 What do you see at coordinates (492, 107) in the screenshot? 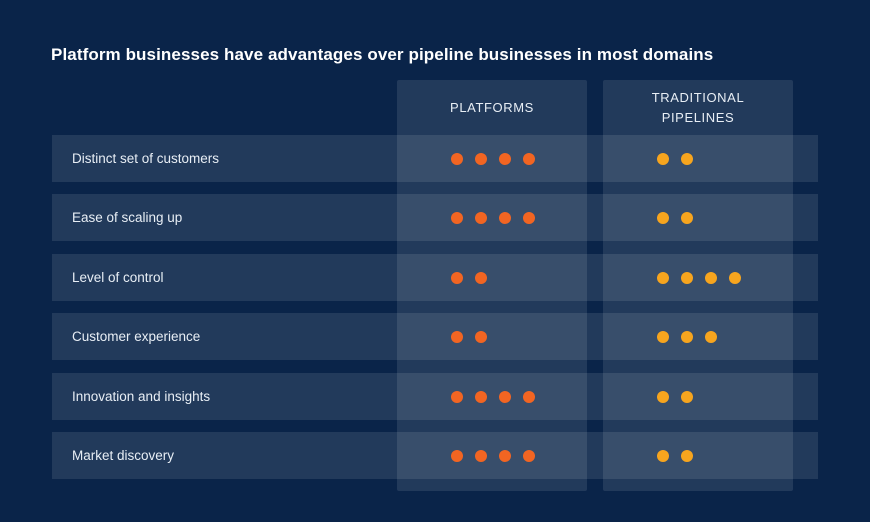
I see `platforms-header: PLATFORMS` at bounding box center [492, 107].